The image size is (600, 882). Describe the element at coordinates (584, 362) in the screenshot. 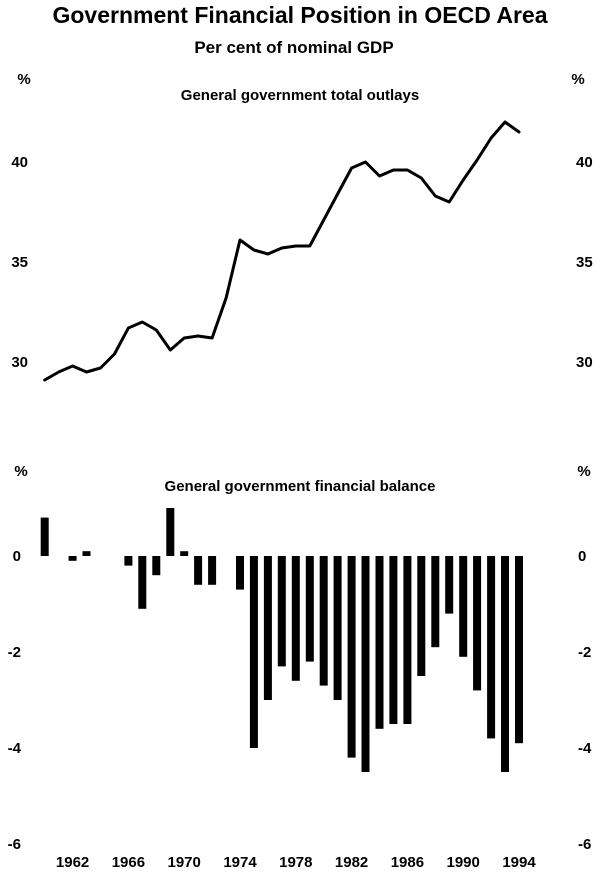

I see `outlays-y-tick-right: 30` at that location.